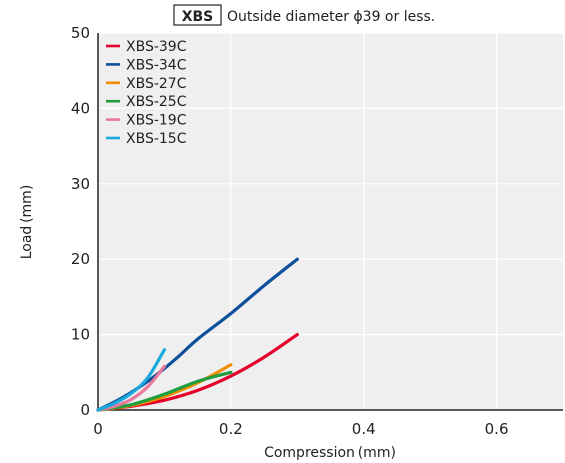  I want to click on legend-label: XBS-25C, so click(156, 102).